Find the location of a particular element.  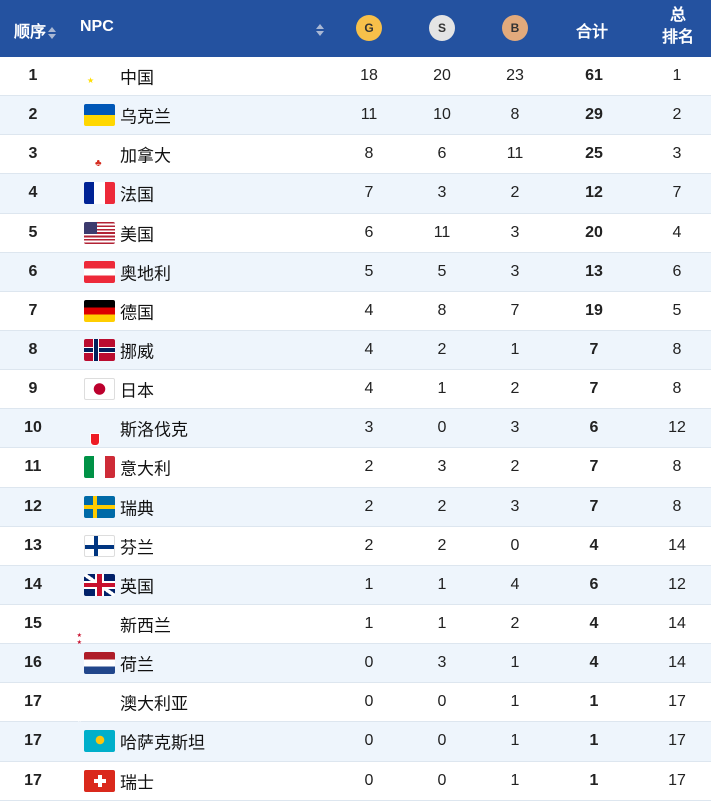

table-row: 6 奥地利 5 5 3 13 6 is located at coordinates (355, 272).